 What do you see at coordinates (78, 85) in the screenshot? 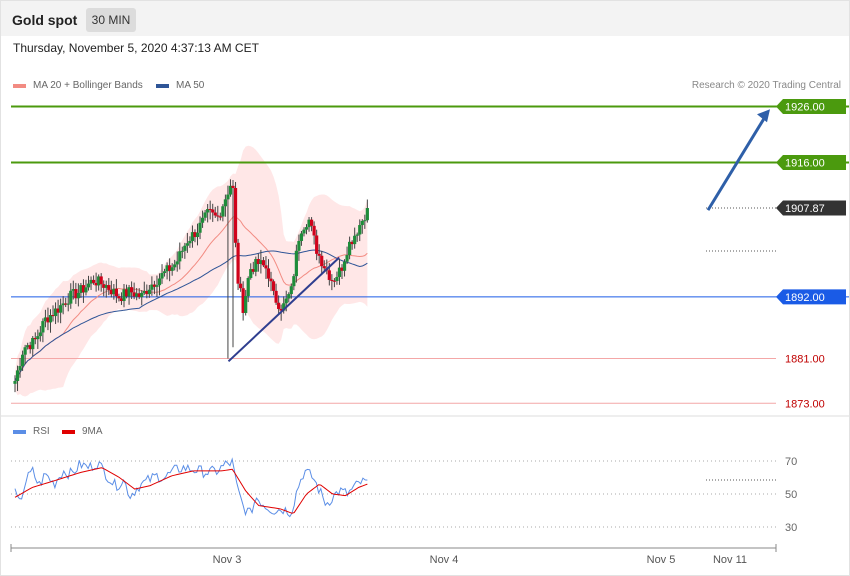
I see `legend-ma20: MA 20 + Bollinger Bands` at bounding box center [78, 85].